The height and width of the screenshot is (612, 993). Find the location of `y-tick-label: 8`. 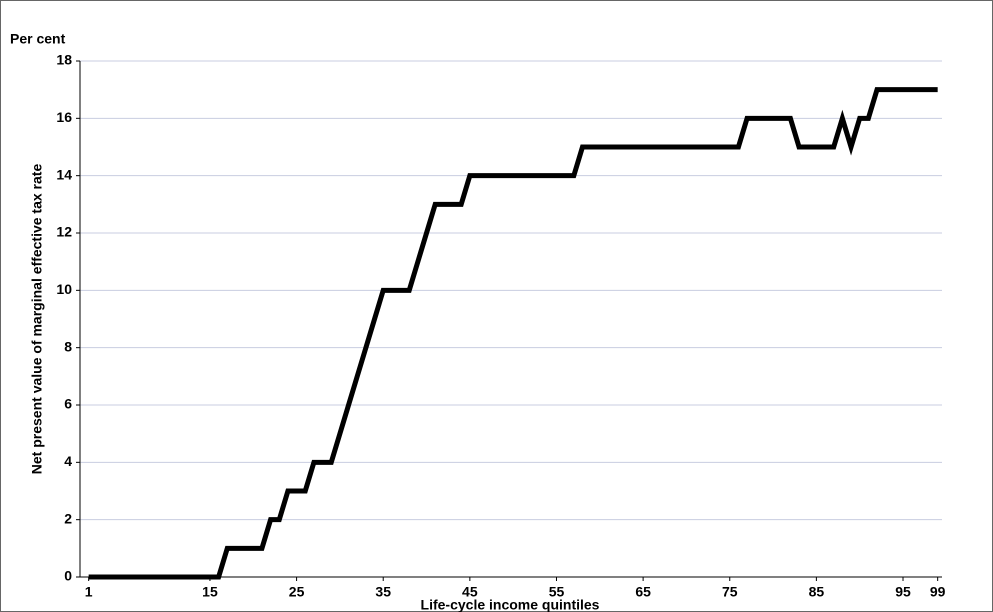

y-tick-label: 8 is located at coordinates (68, 346).